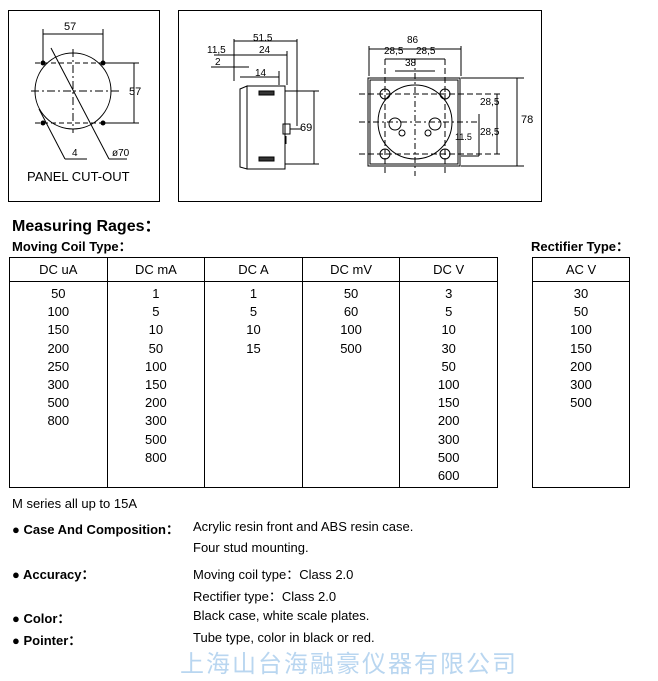  Describe the element at coordinates (394, 51) in the screenshot. I see `dim-rear-left: 28,5` at that location.